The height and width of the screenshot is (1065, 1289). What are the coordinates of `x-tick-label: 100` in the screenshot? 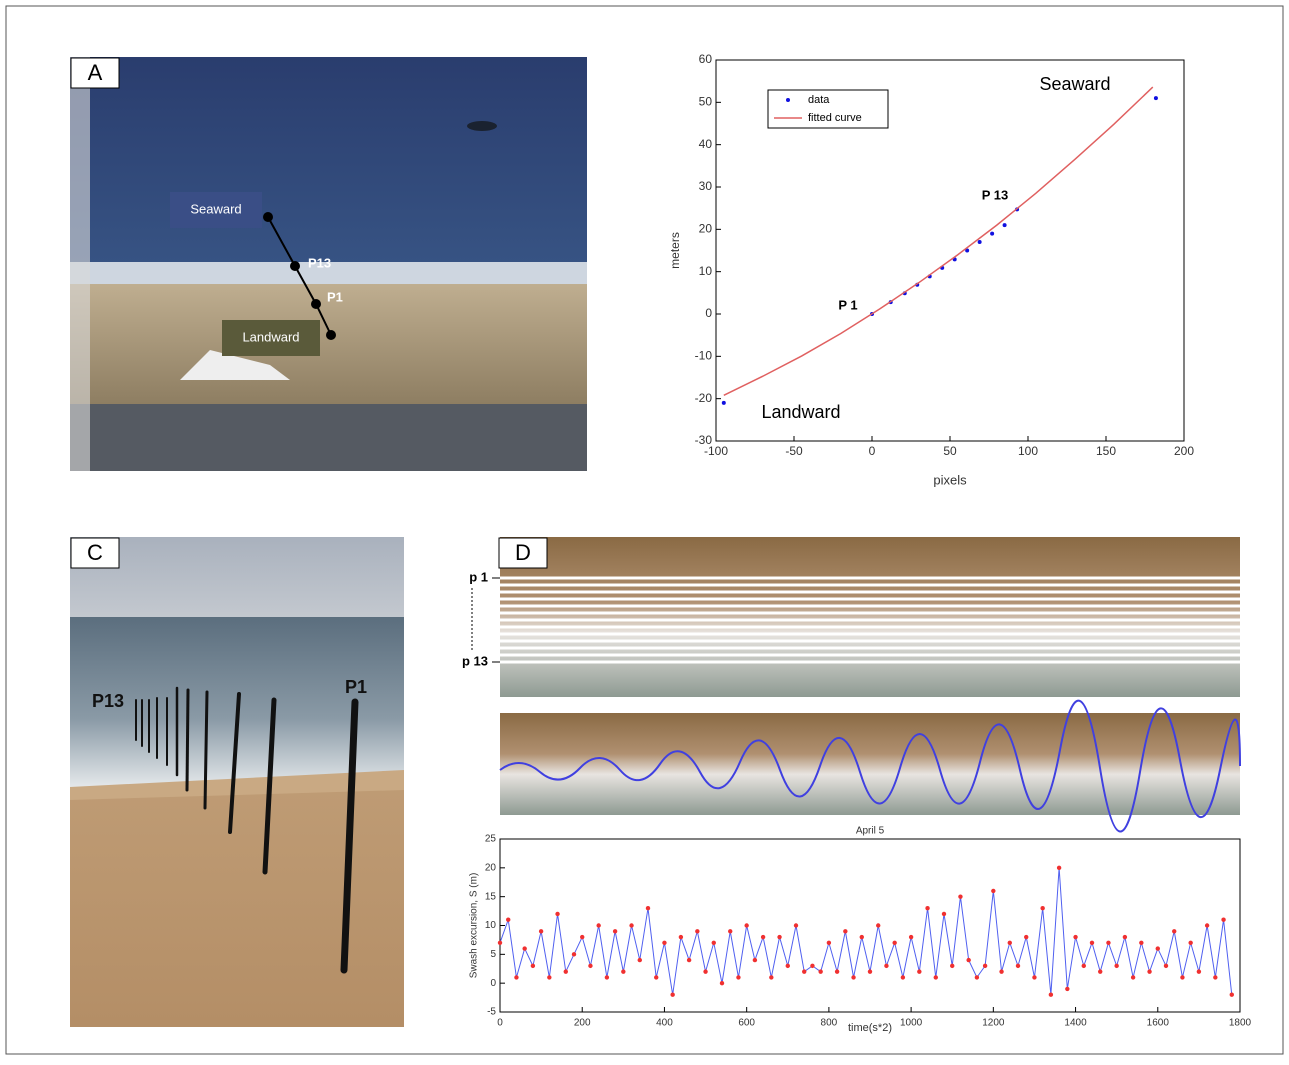 It's located at (1028, 451).